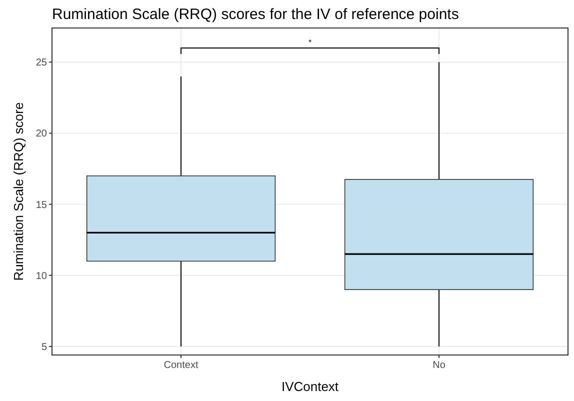  What do you see at coordinates (44, 347) in the screenshot?
I see `y-tick-label: 5` at bounding box center [44, 347].